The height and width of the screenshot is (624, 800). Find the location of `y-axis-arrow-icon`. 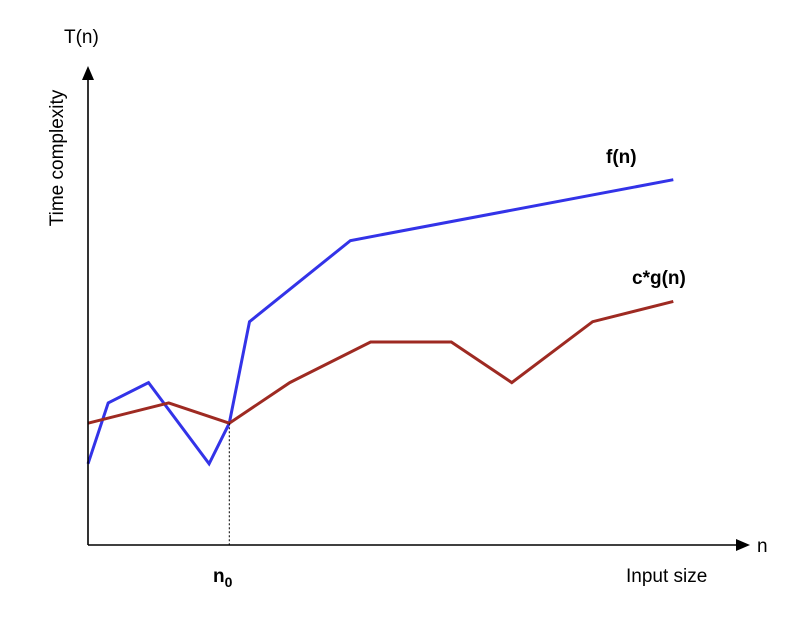

y-axis-arrow-icon is located at coordinates (88, 73).